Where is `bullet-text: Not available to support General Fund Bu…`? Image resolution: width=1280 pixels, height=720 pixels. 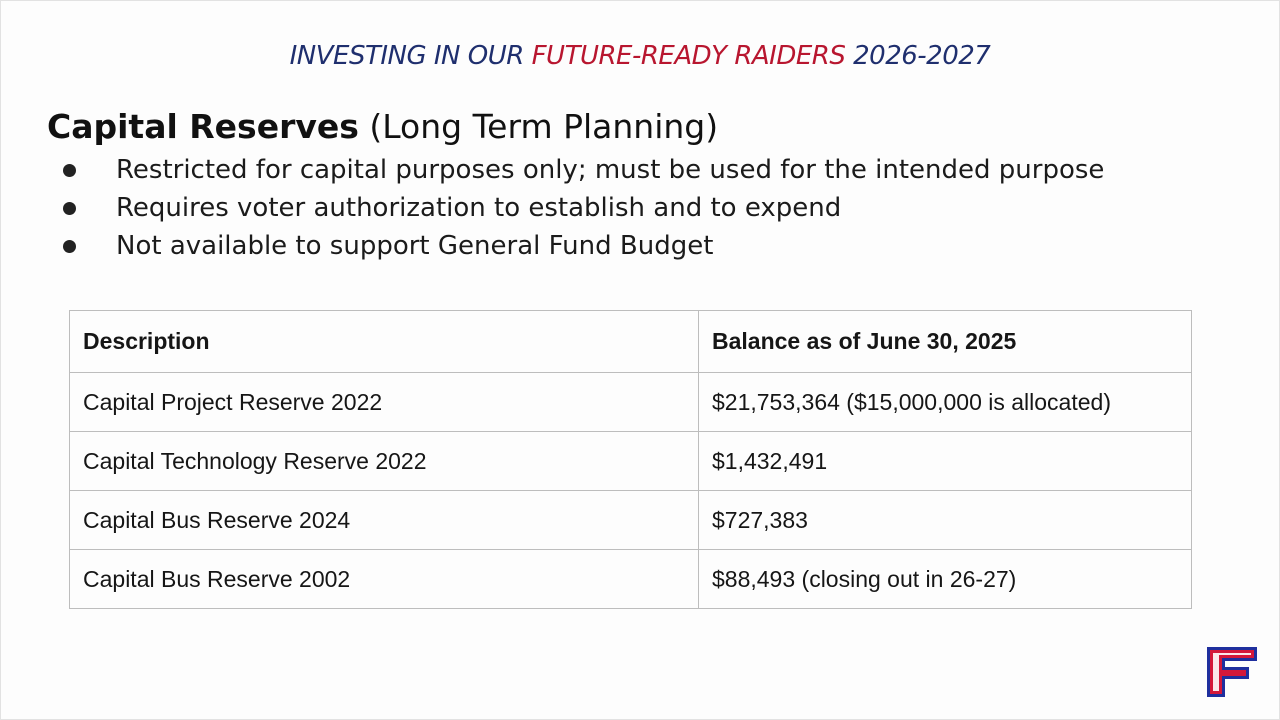 bullet-text: Not available to support General Fund Bu… is located at coordinates (415, 246).